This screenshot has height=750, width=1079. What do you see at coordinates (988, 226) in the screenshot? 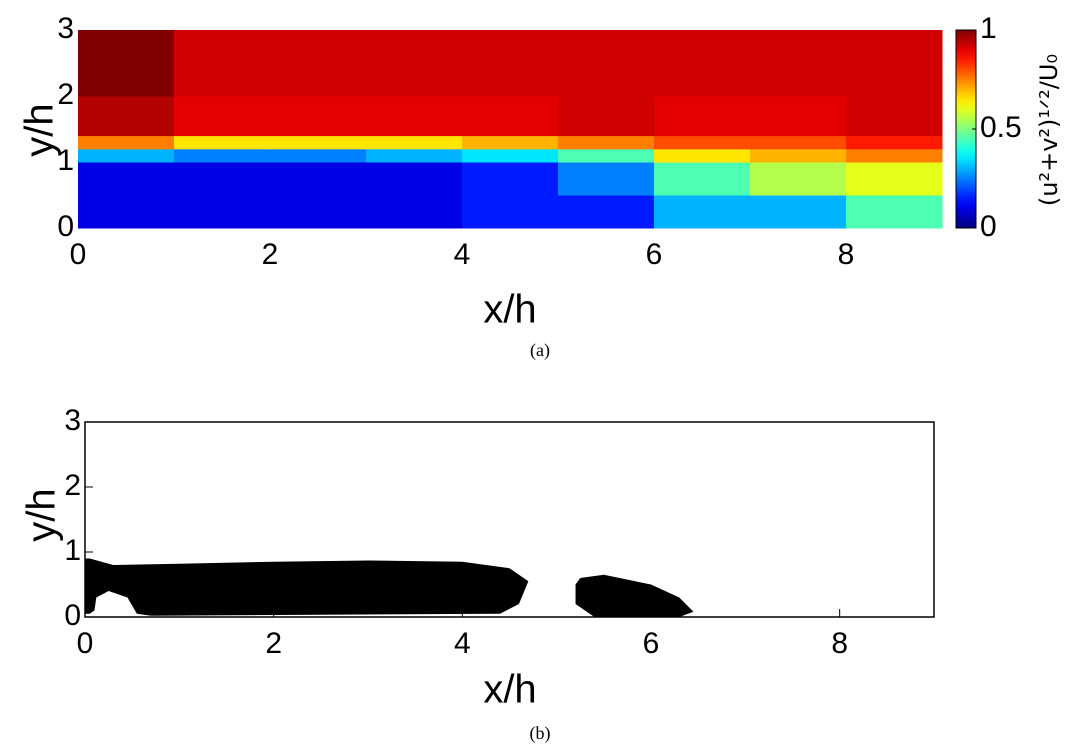
I see `colorbar-tick-label: 0` at bounding box center [988, 226].